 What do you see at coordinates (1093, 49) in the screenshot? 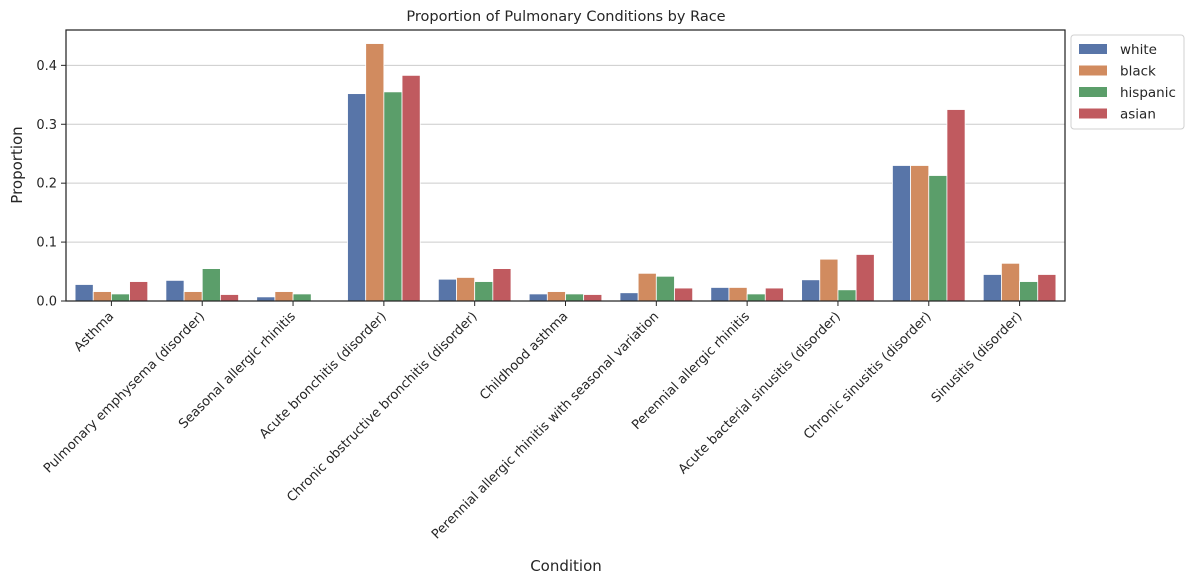
I see `legend-swatch-white` at bounding box center [1093, 49].